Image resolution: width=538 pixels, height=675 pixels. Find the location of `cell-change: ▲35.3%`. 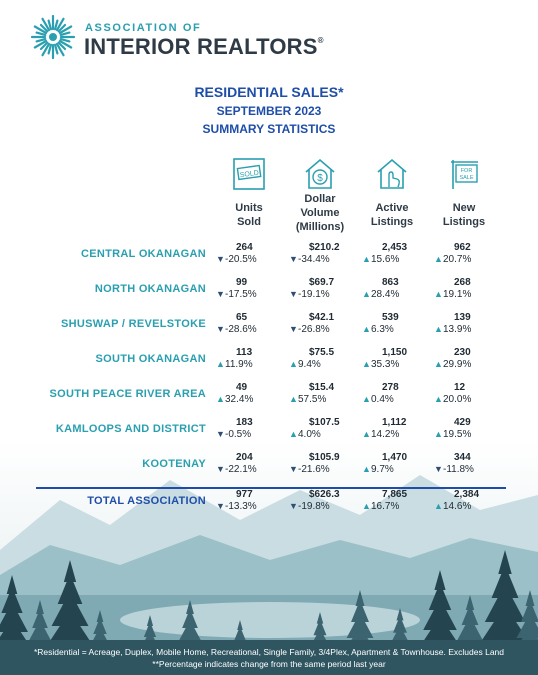

cell-change: ▲35.3% is located at coordinates (392, 364).